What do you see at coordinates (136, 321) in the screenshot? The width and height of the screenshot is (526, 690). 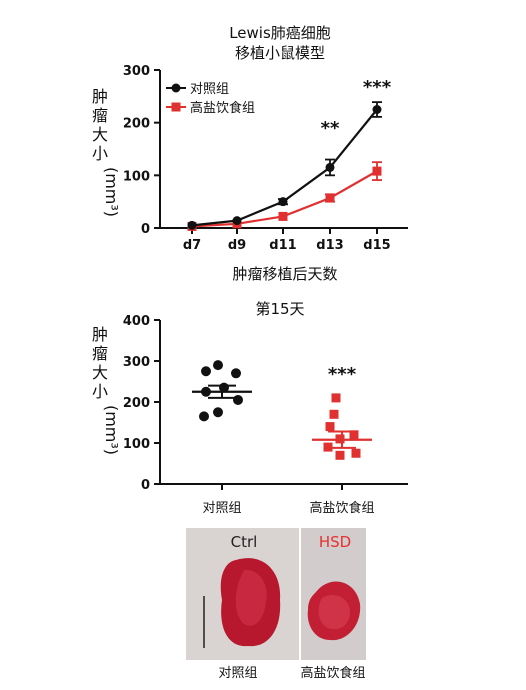 I see `dot-y-tick-label: 400` at bounding box center [136, 321].